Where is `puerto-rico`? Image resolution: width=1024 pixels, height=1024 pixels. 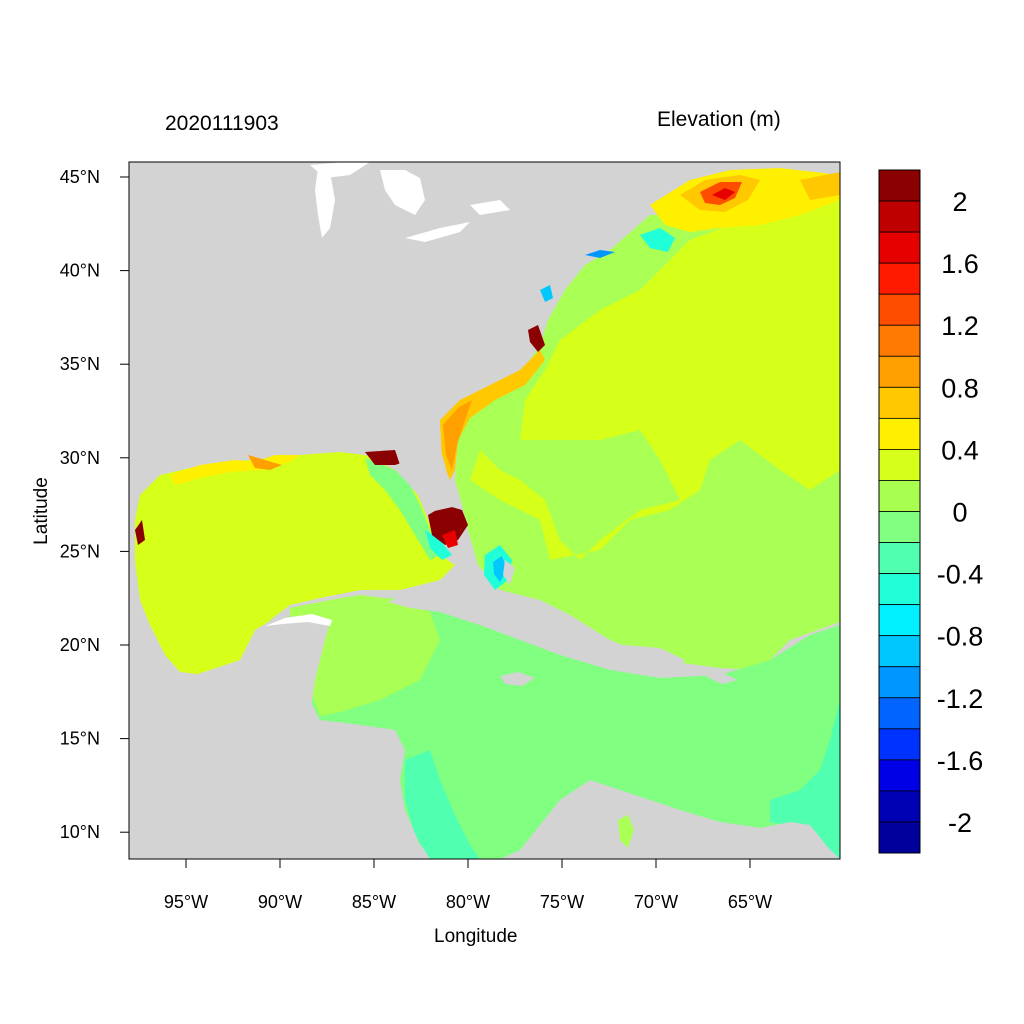
puerto-rico is located at coordinates (721, 679).